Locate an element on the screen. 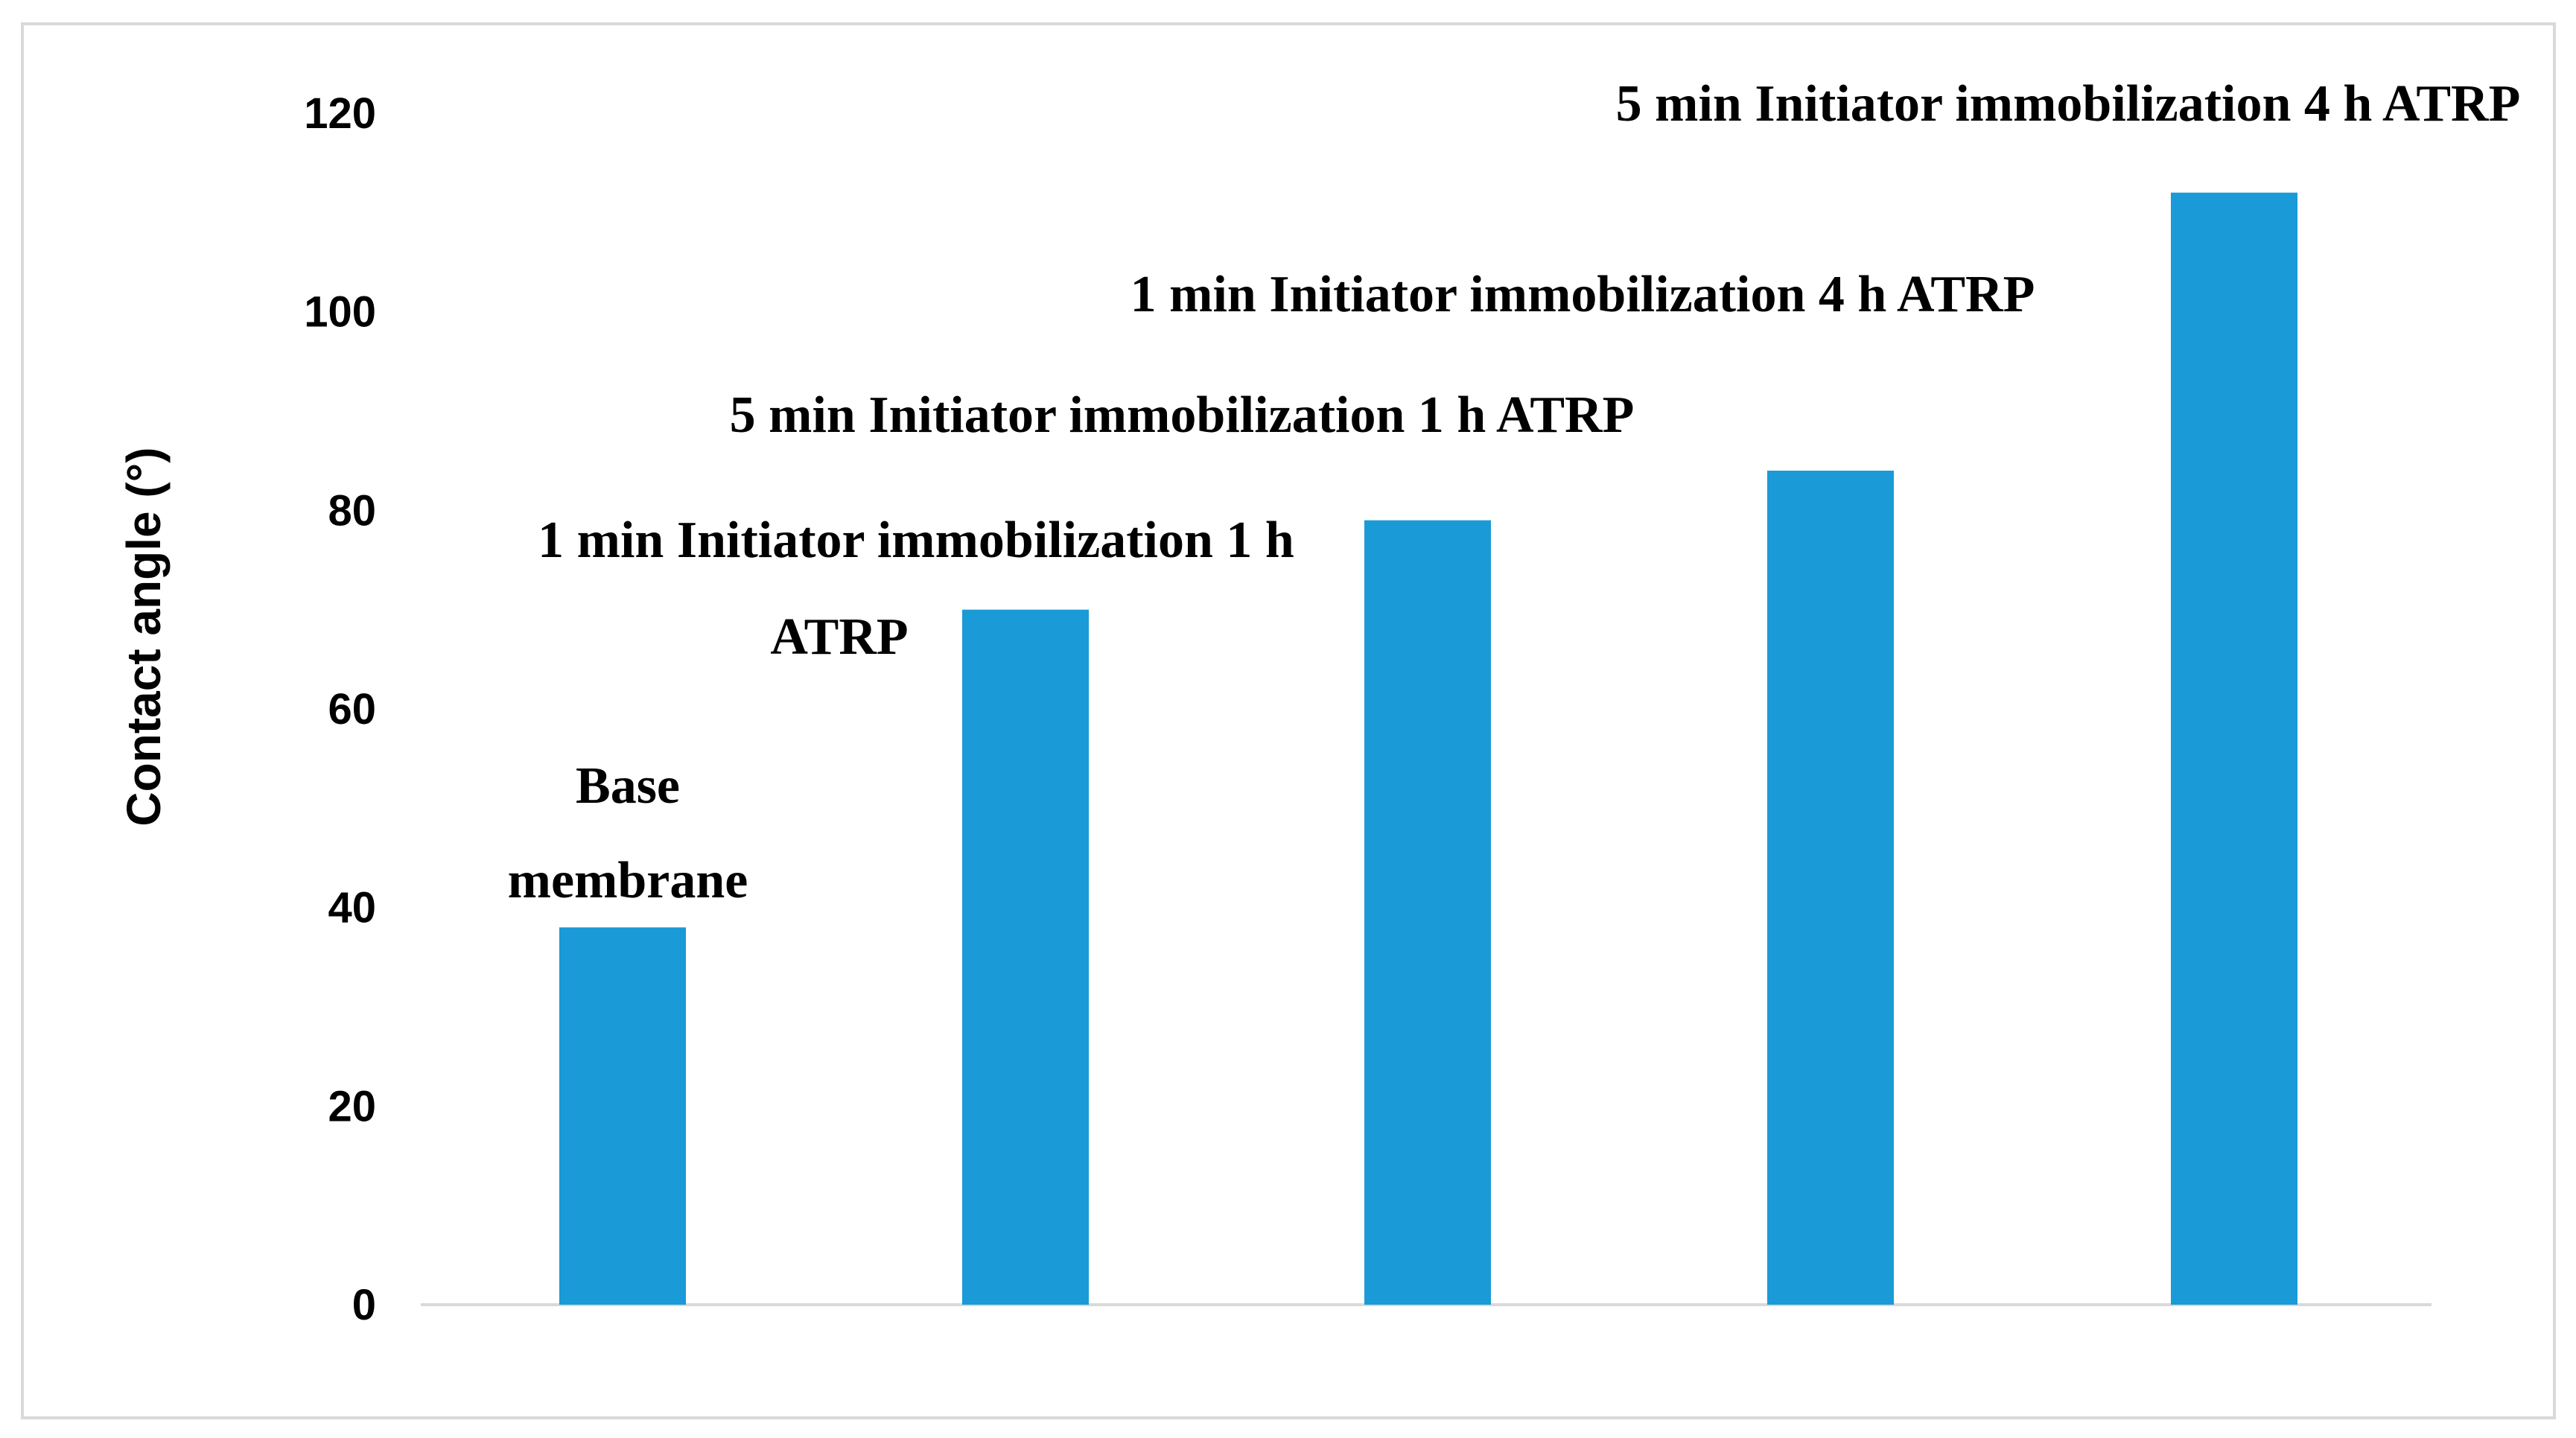 Image resolution: width=2576 pixels, height=1438 pixels. bar-category-label: membrane is located at coordinates (628, 880).